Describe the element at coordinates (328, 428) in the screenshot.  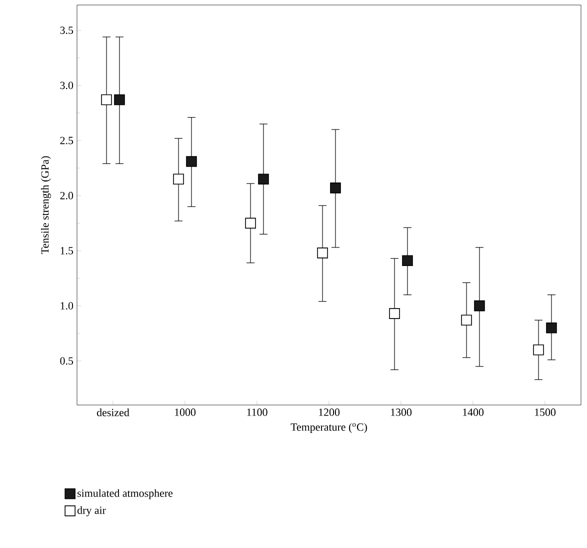
I see `x-axis-title: Temperature ($^{o}$C)` at that location.